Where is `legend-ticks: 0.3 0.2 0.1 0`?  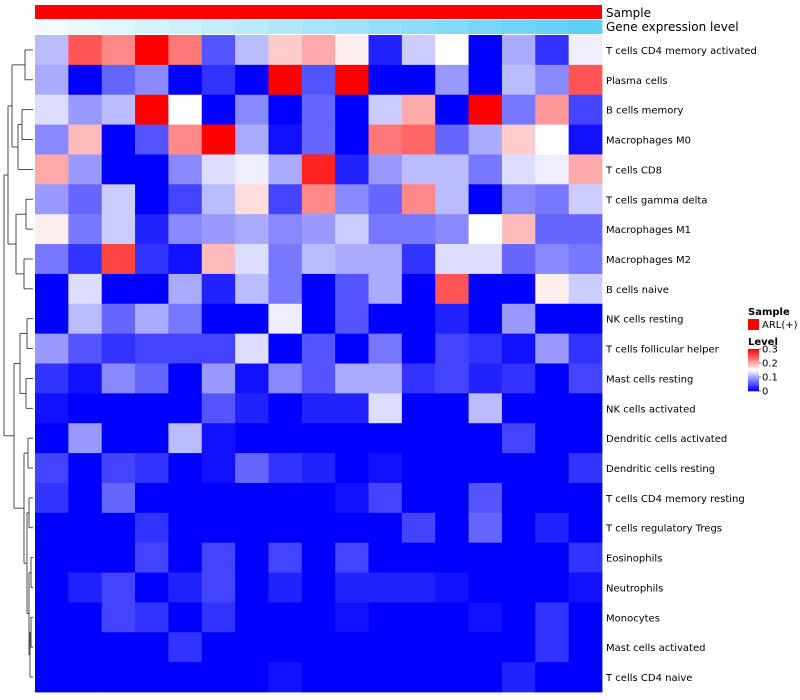 legend-ticks: 0.3 0.2 0.1 0 is located at coordinates (768, 371).